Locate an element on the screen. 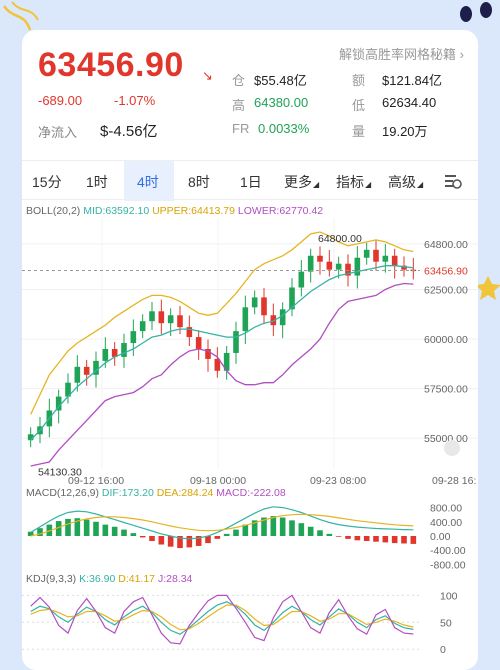  tab-1: 1时 is located at coordinates (97, 182).